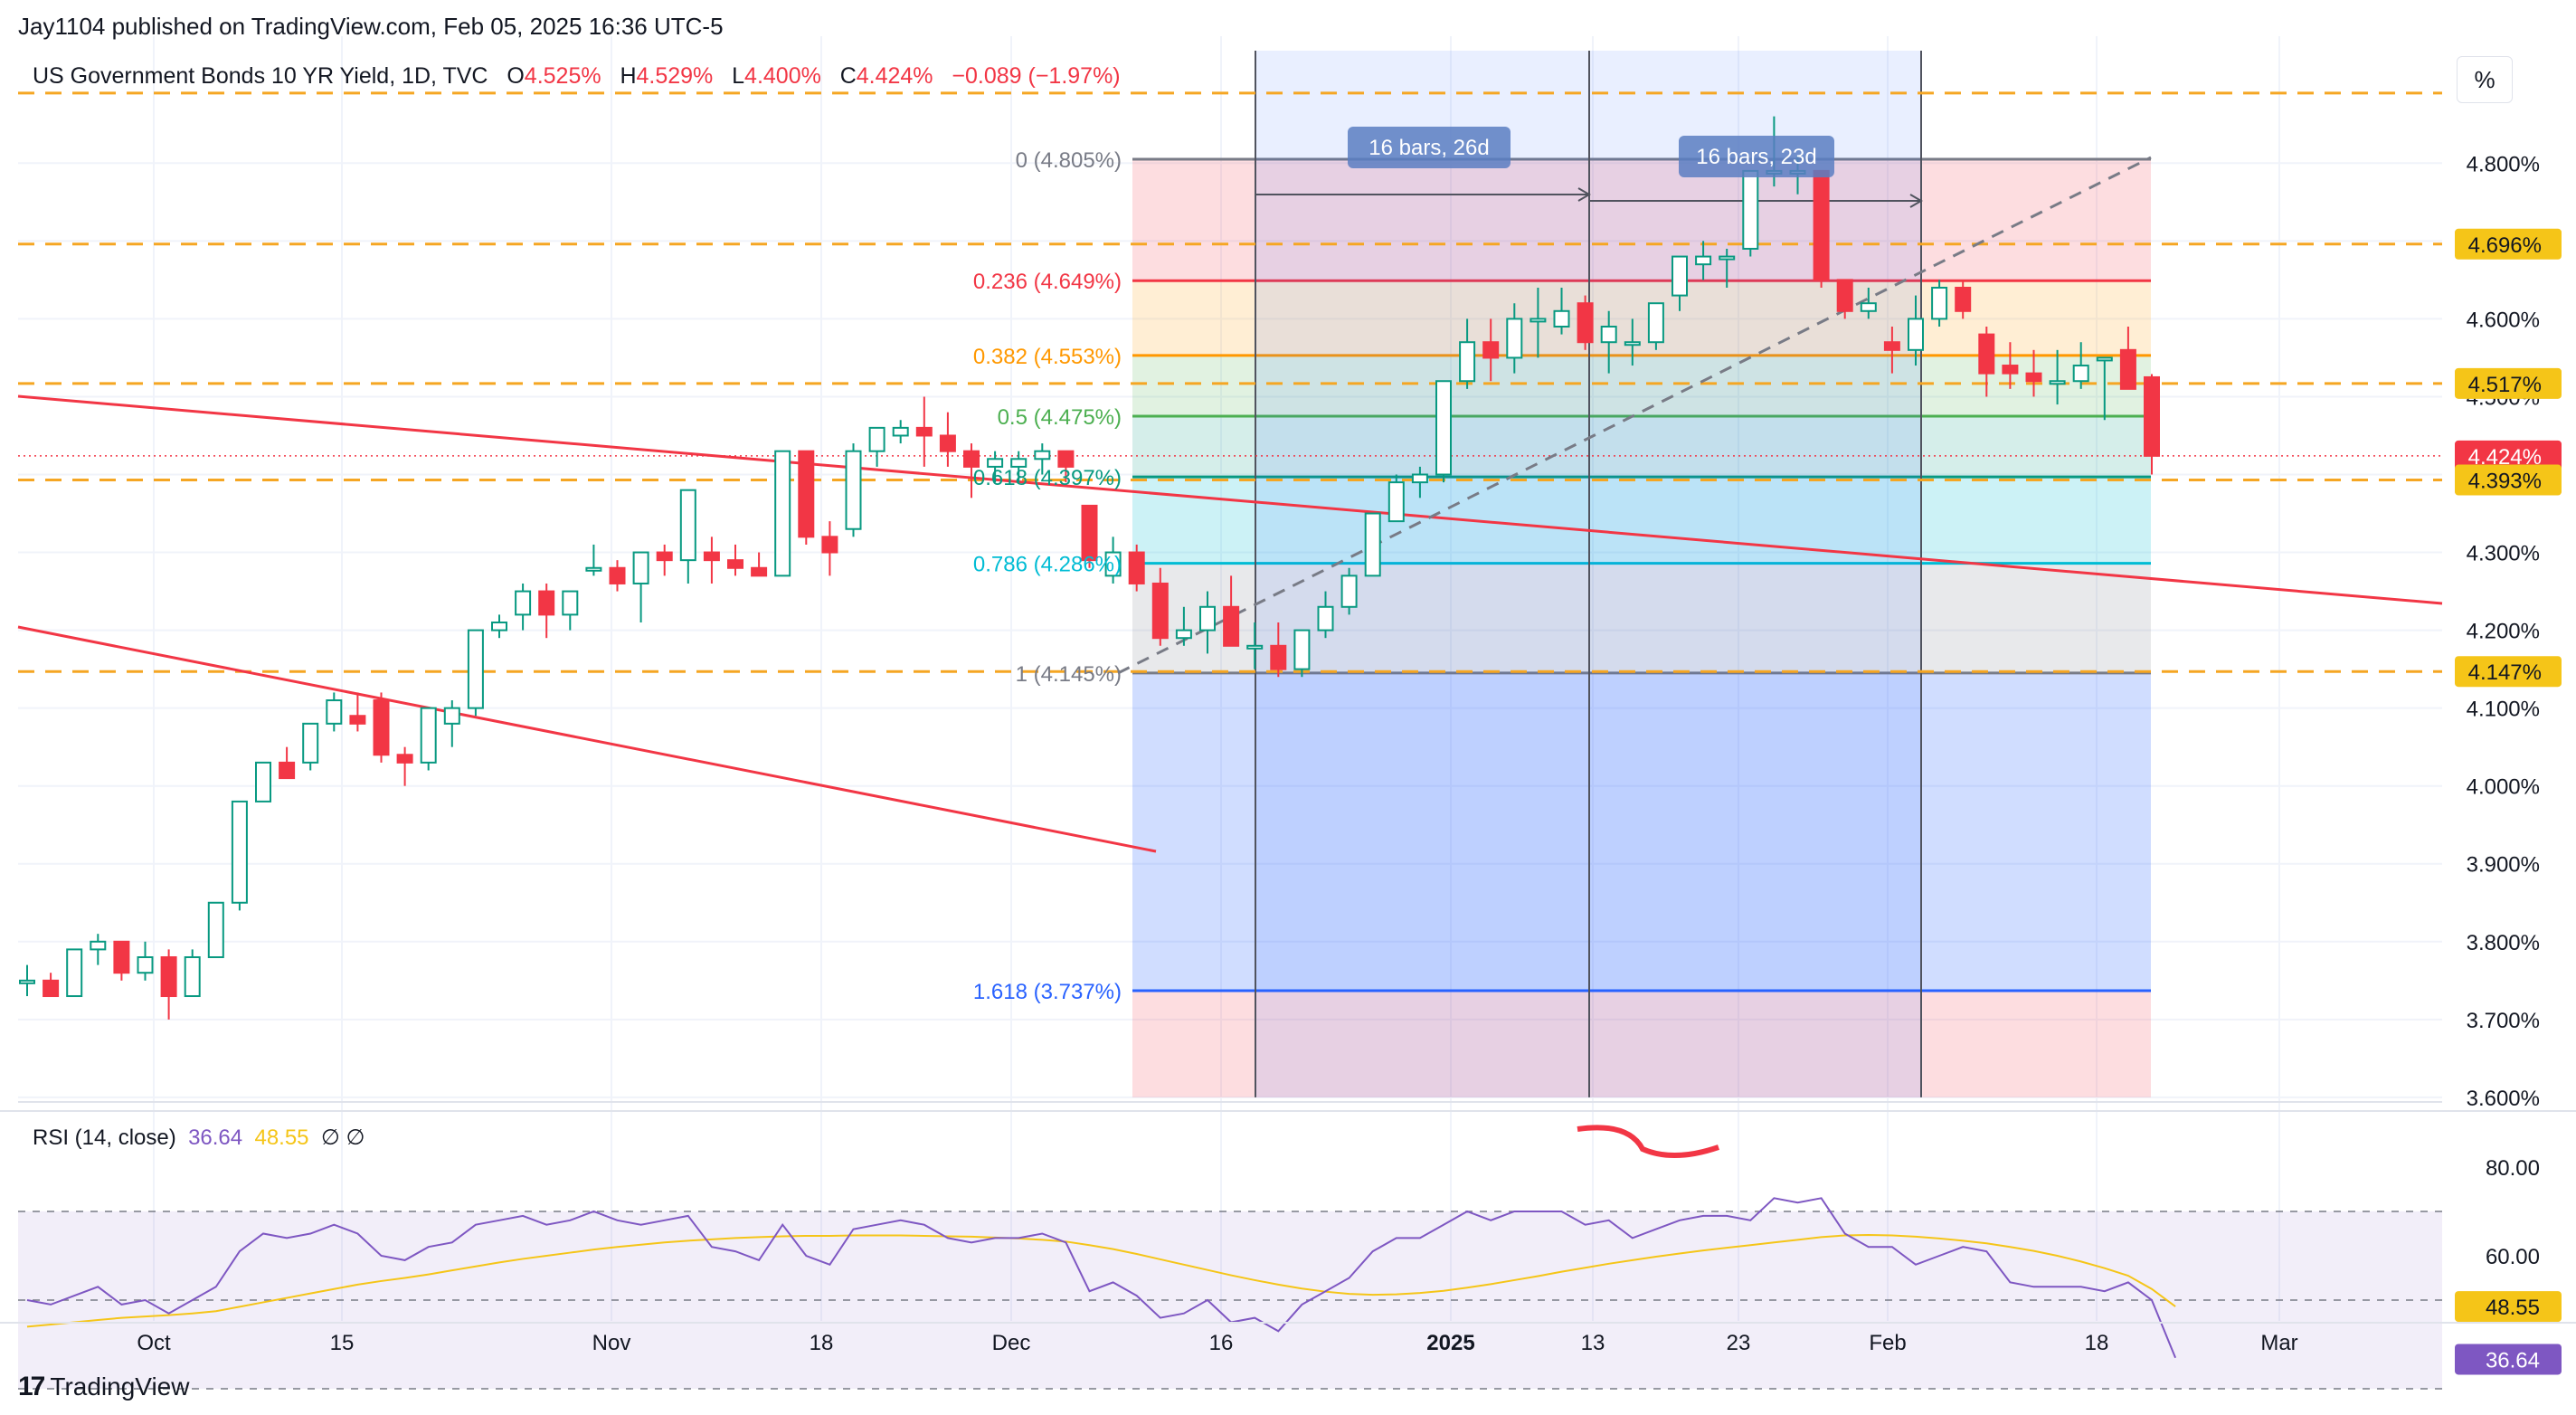  I want to click on price-tick: 3.600%, so click(2504, 1099).